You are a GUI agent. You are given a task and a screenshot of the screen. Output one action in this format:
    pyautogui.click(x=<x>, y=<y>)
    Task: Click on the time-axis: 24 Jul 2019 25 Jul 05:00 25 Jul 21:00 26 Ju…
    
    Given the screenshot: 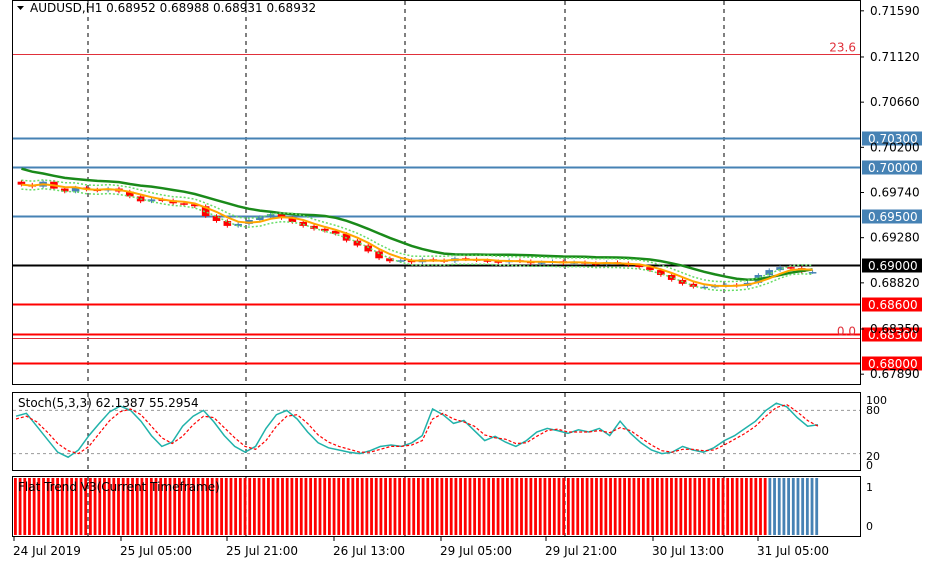 What is the action you would take?
    pyautogui.click(x=421, y=547)
    